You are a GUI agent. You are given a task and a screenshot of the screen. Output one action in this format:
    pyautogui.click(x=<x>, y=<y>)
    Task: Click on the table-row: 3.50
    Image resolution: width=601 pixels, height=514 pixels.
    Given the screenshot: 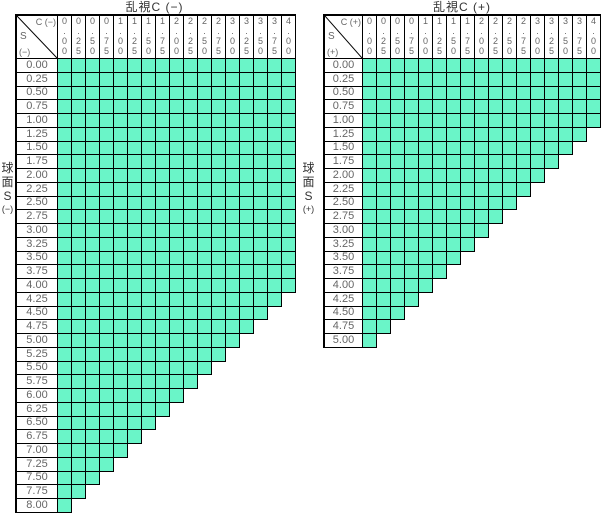 What is the action you would take?
    pyautogui.click(x=155, y=258)
    